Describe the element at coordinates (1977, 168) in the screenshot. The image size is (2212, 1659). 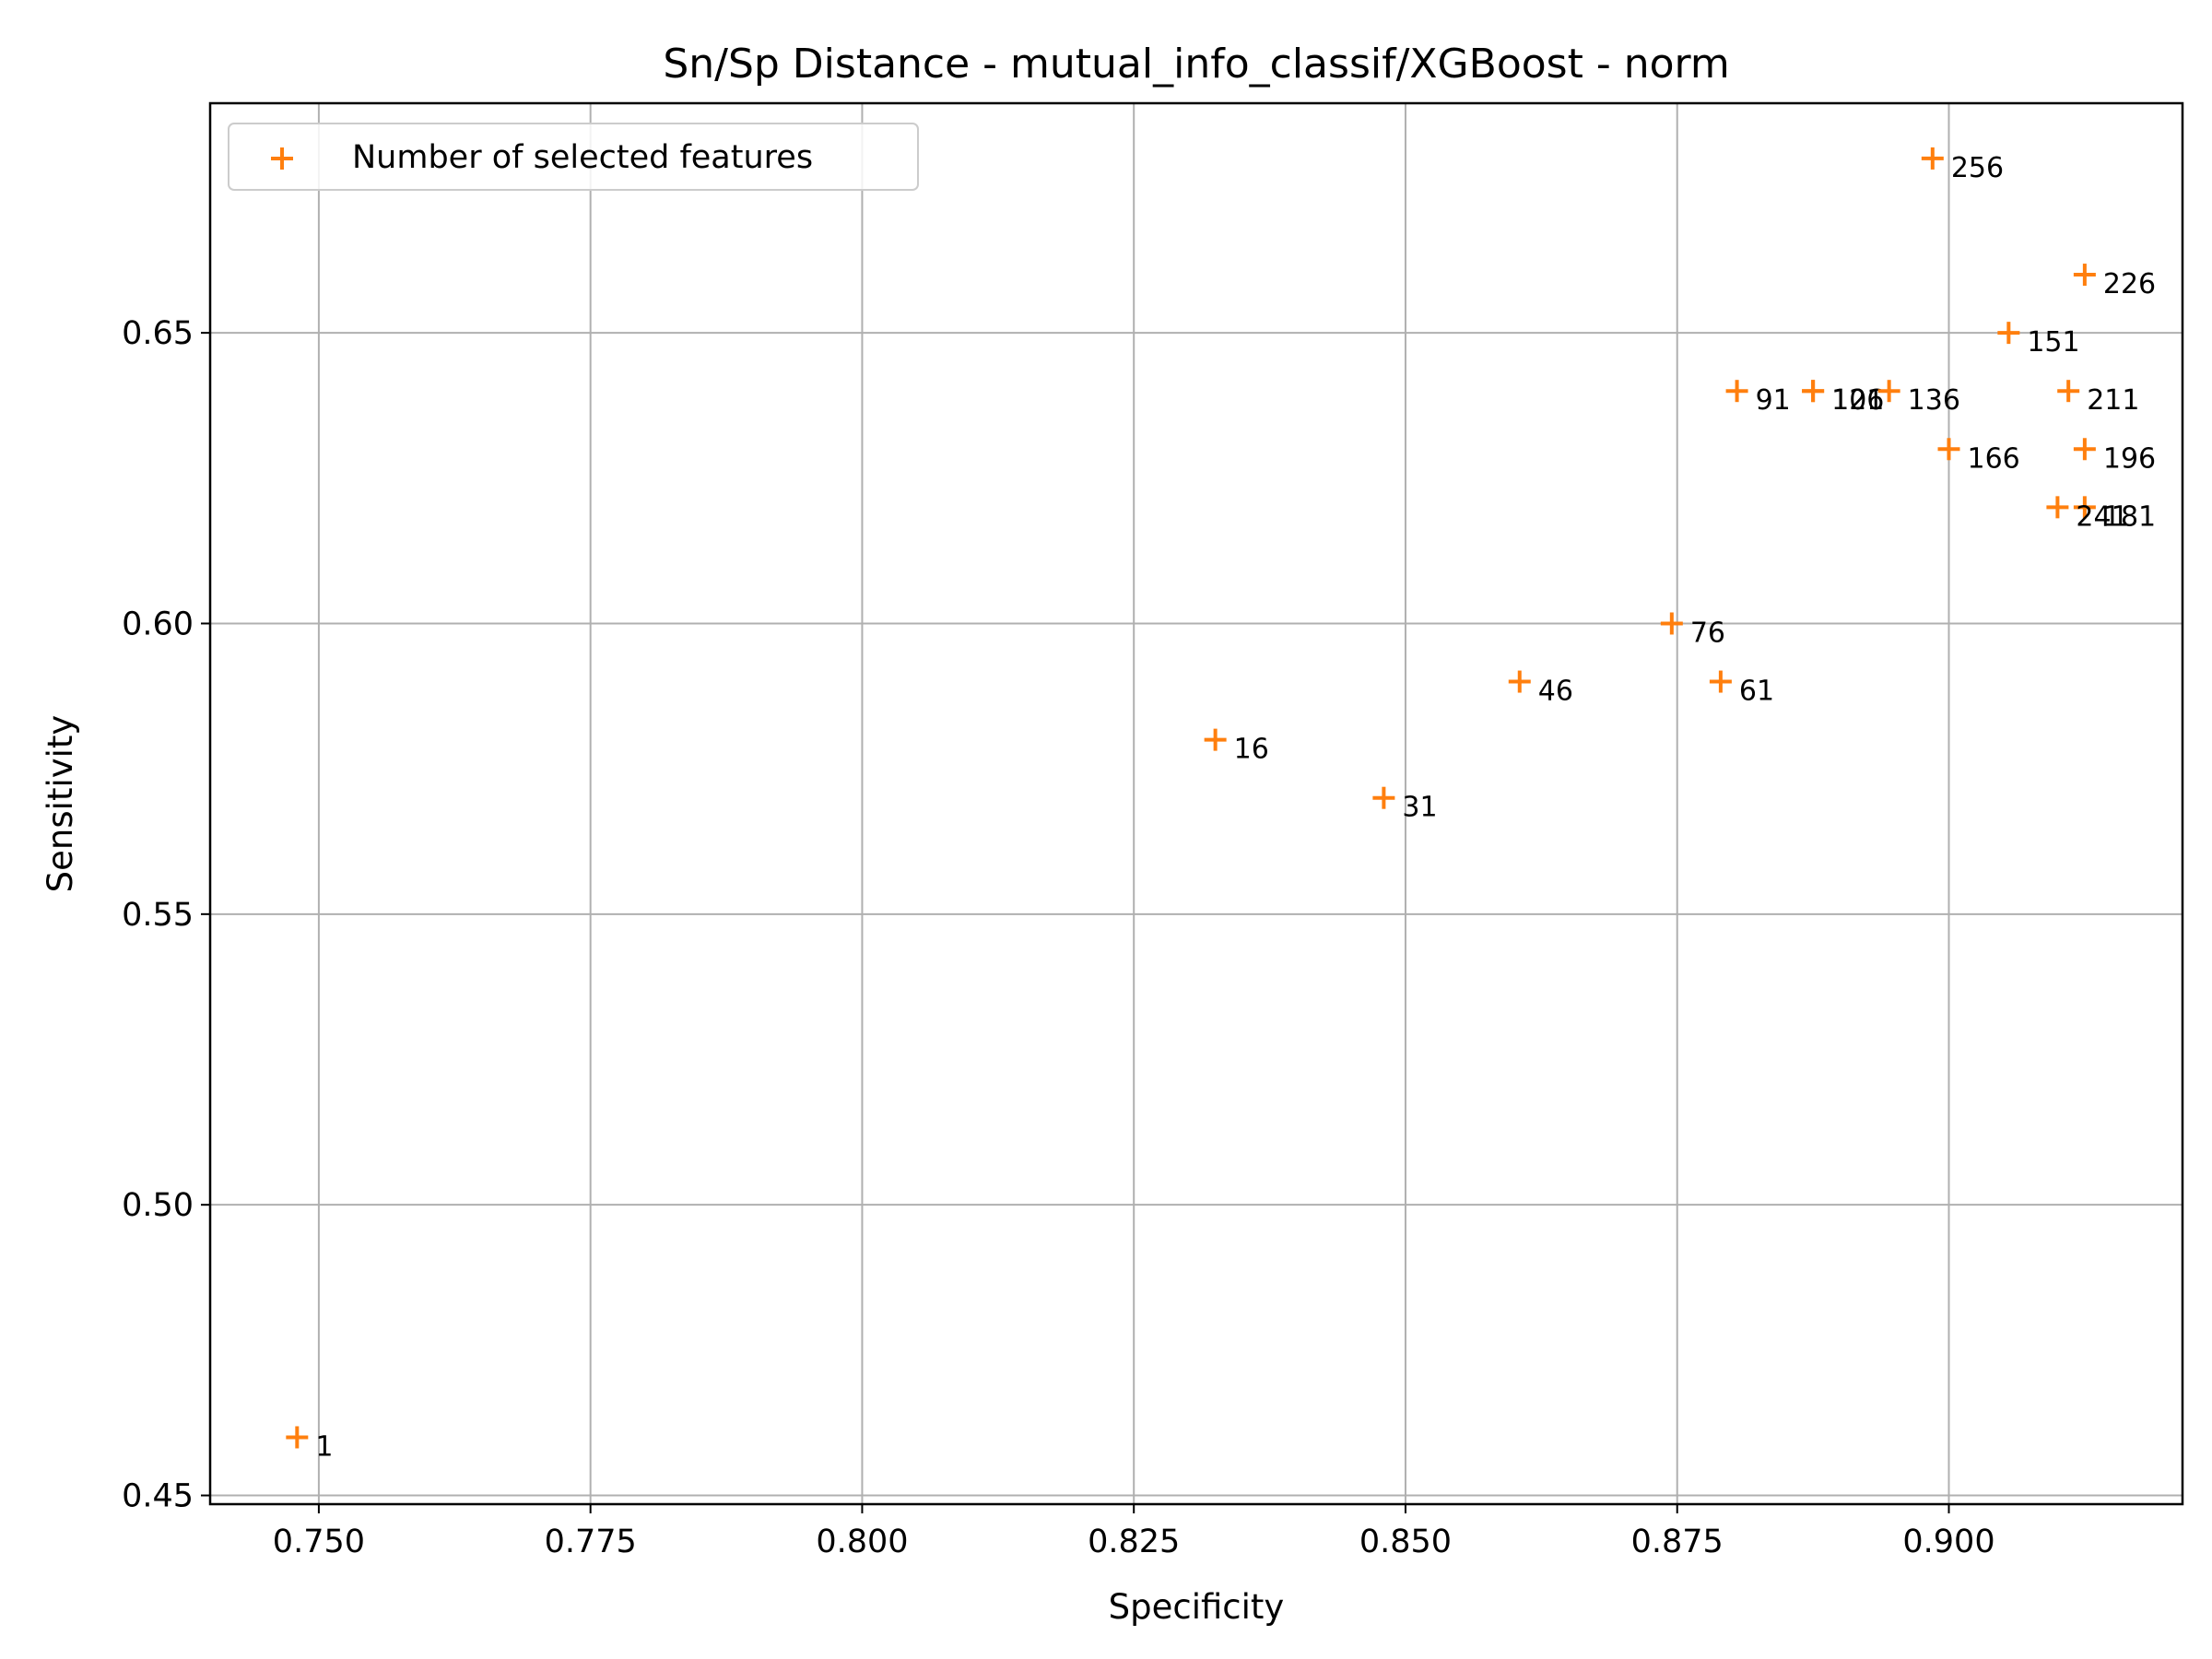
I see `point-label: 256` at that location.